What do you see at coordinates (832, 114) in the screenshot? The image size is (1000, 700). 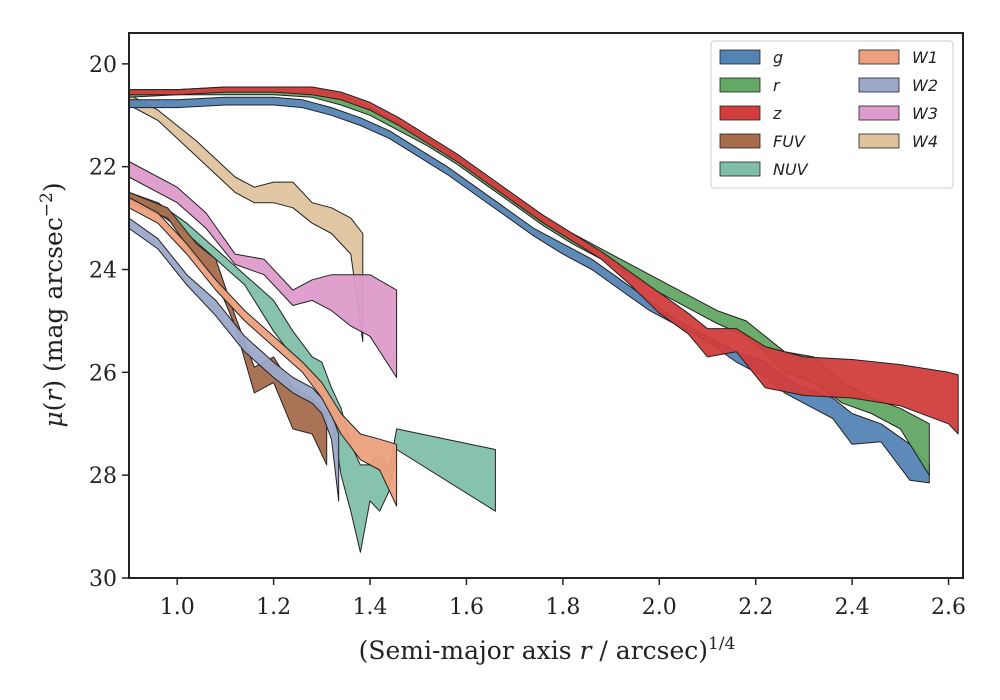 I see `legend: grz FUV NUV W1 W2 W3 W4` at bounding box center [832, 114].